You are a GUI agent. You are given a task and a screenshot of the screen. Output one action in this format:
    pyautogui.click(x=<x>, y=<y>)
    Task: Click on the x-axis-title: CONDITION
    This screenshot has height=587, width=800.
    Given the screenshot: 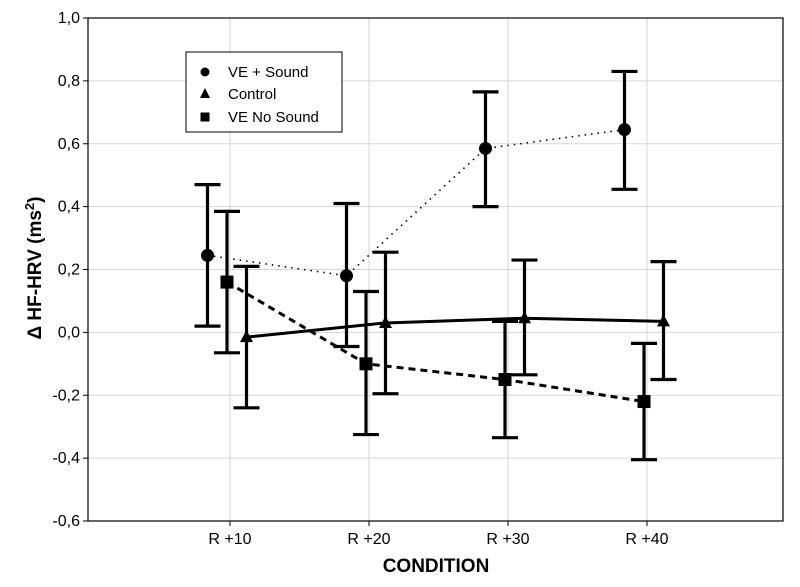 What is the action you would take?
    pyautogui.click(x=436, y=566)
    